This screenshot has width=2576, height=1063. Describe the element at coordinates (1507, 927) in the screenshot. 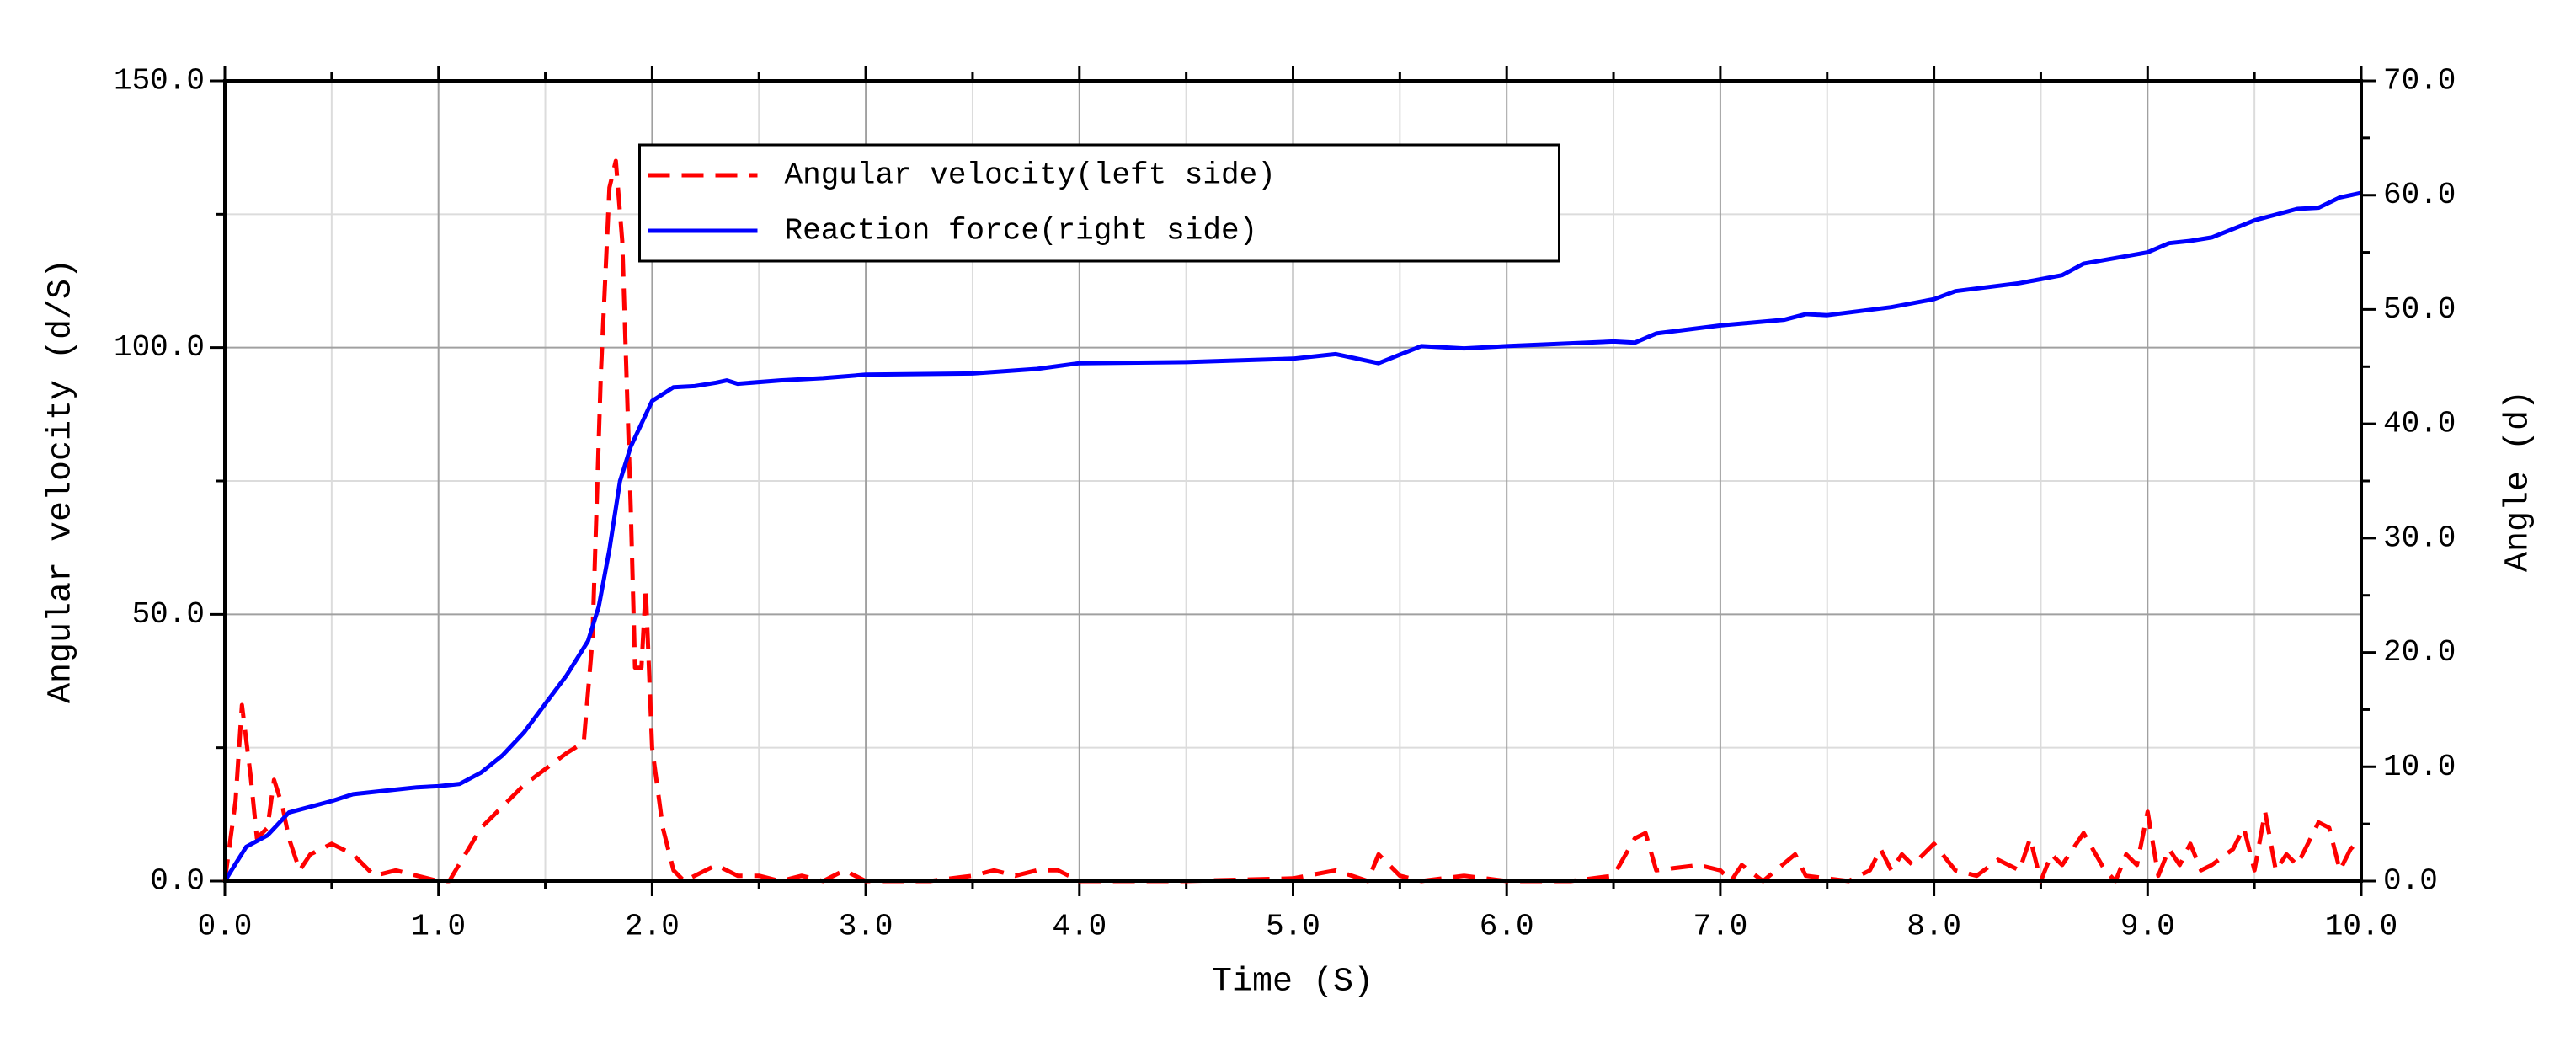

I see `x-tick-label: 6.0` at that location.